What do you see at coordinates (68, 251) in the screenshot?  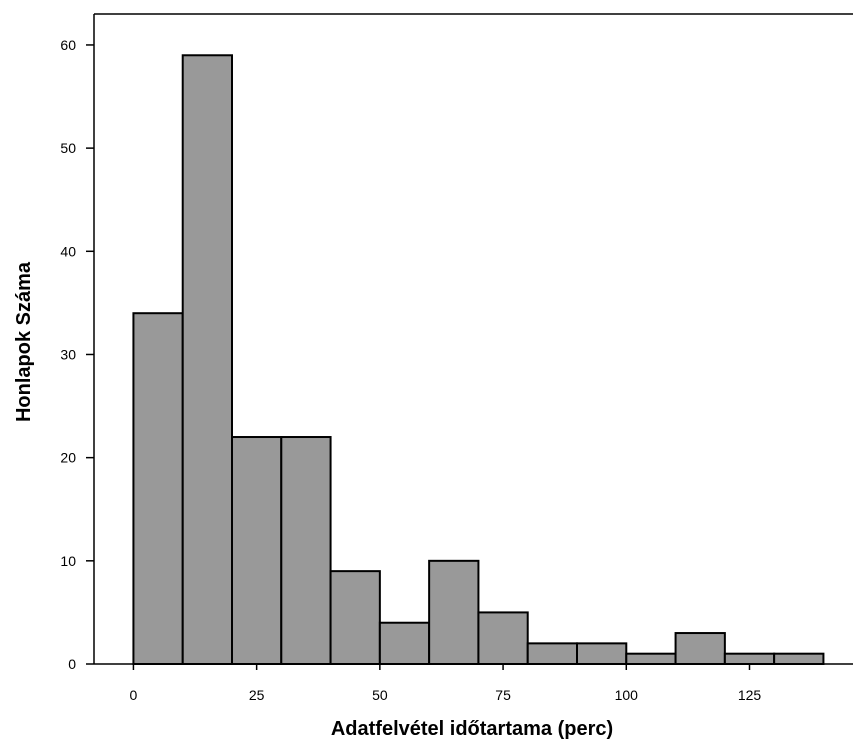 I see `y-tick-label: 40` at bounding box center [68, 251].